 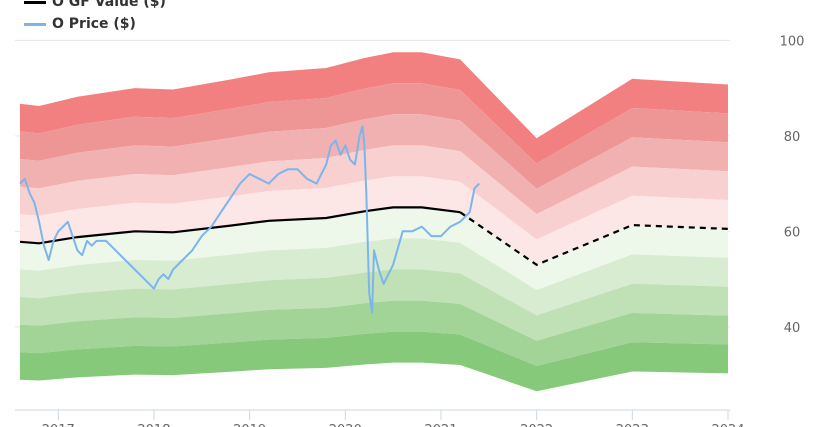 What do you see at coordinates (792, 137) in the screenshot?
I see `y-tick-label: 80` at bounding box center [792, 137].